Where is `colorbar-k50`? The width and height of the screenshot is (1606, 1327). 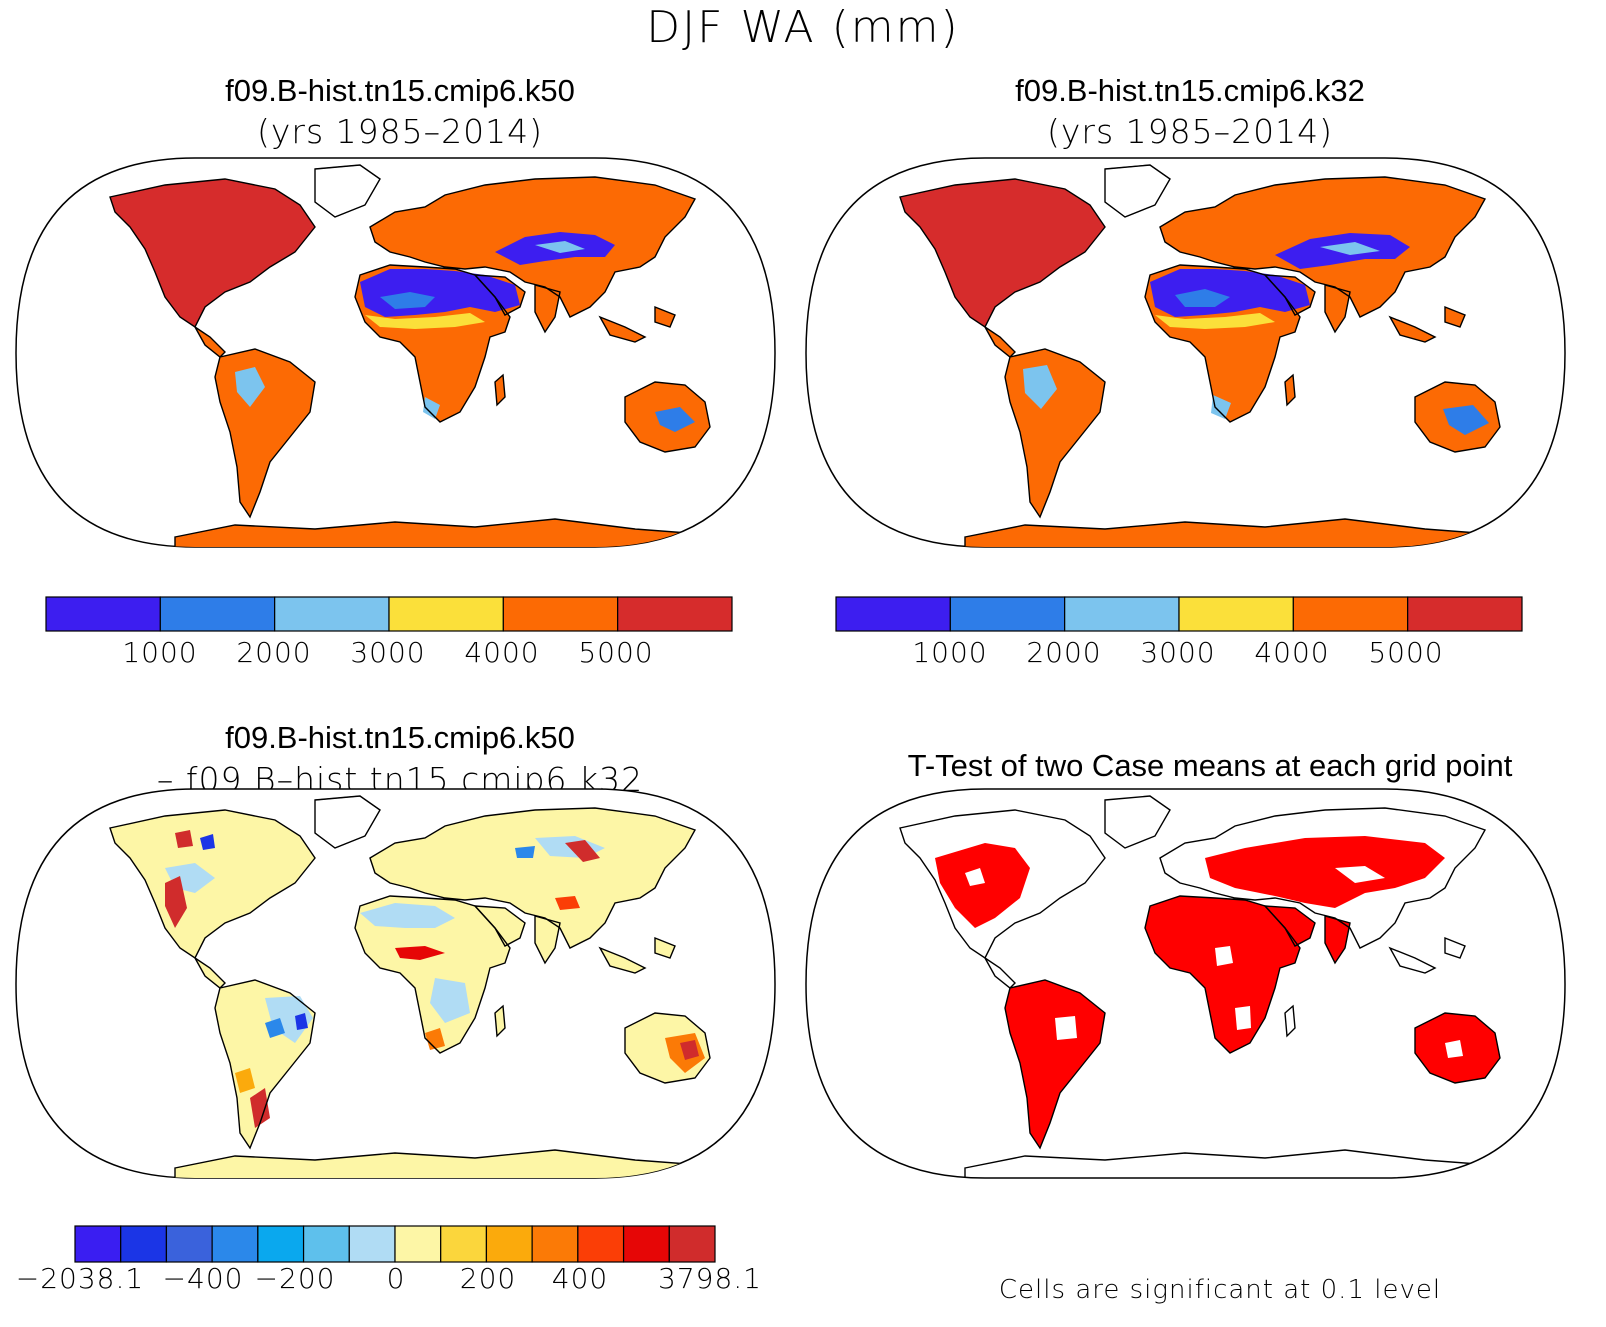 colorbar-k50 is located at coordinates (389, 614).